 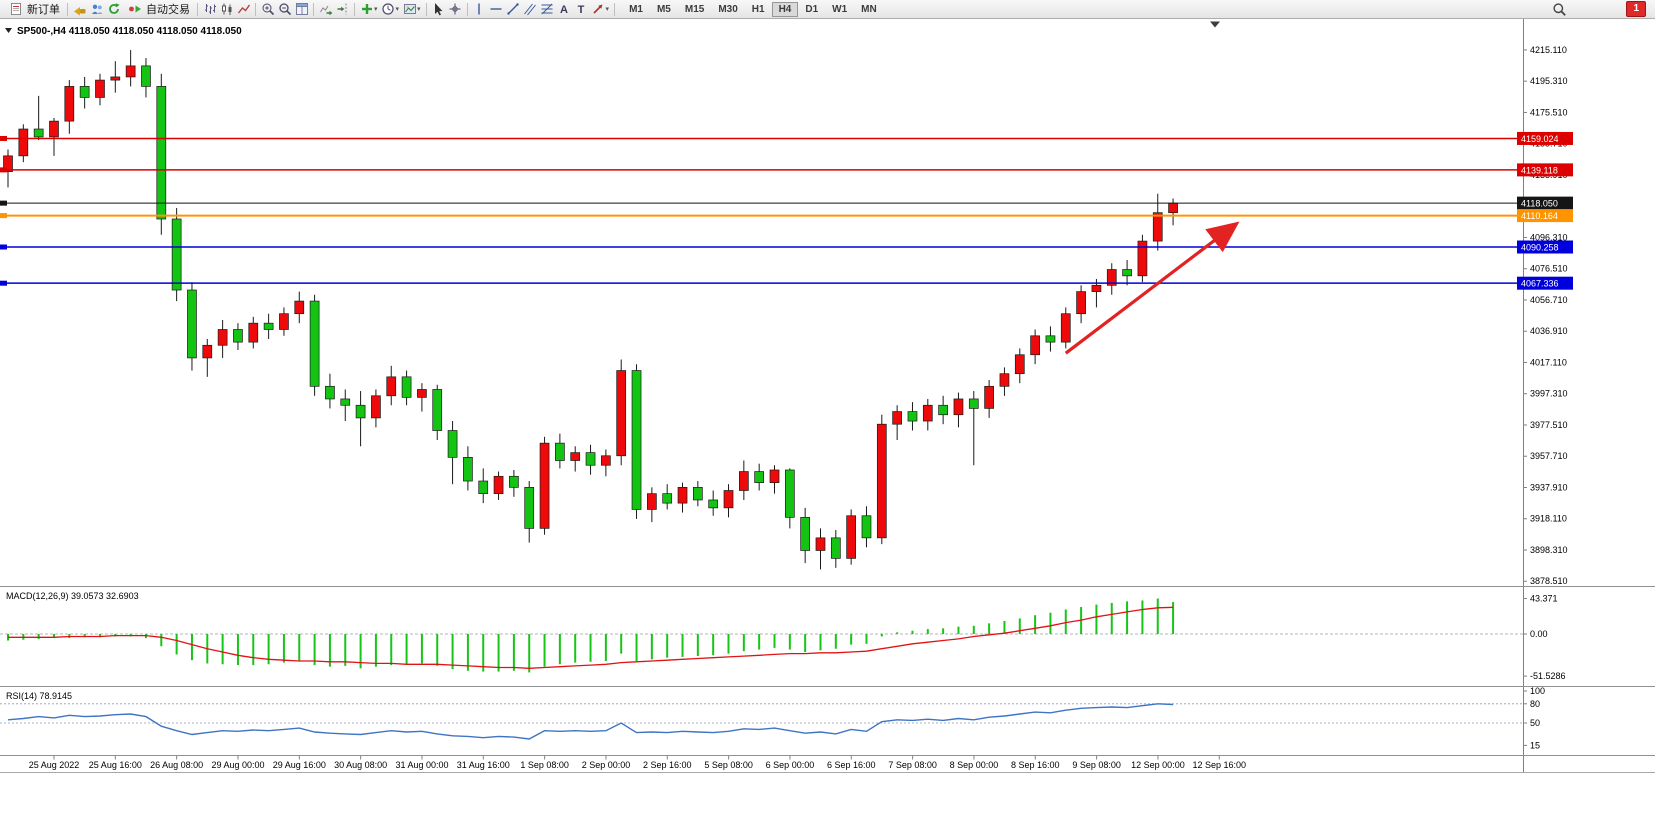 I want to click on timeframe-h4: H4, so click(x=785, y=9).